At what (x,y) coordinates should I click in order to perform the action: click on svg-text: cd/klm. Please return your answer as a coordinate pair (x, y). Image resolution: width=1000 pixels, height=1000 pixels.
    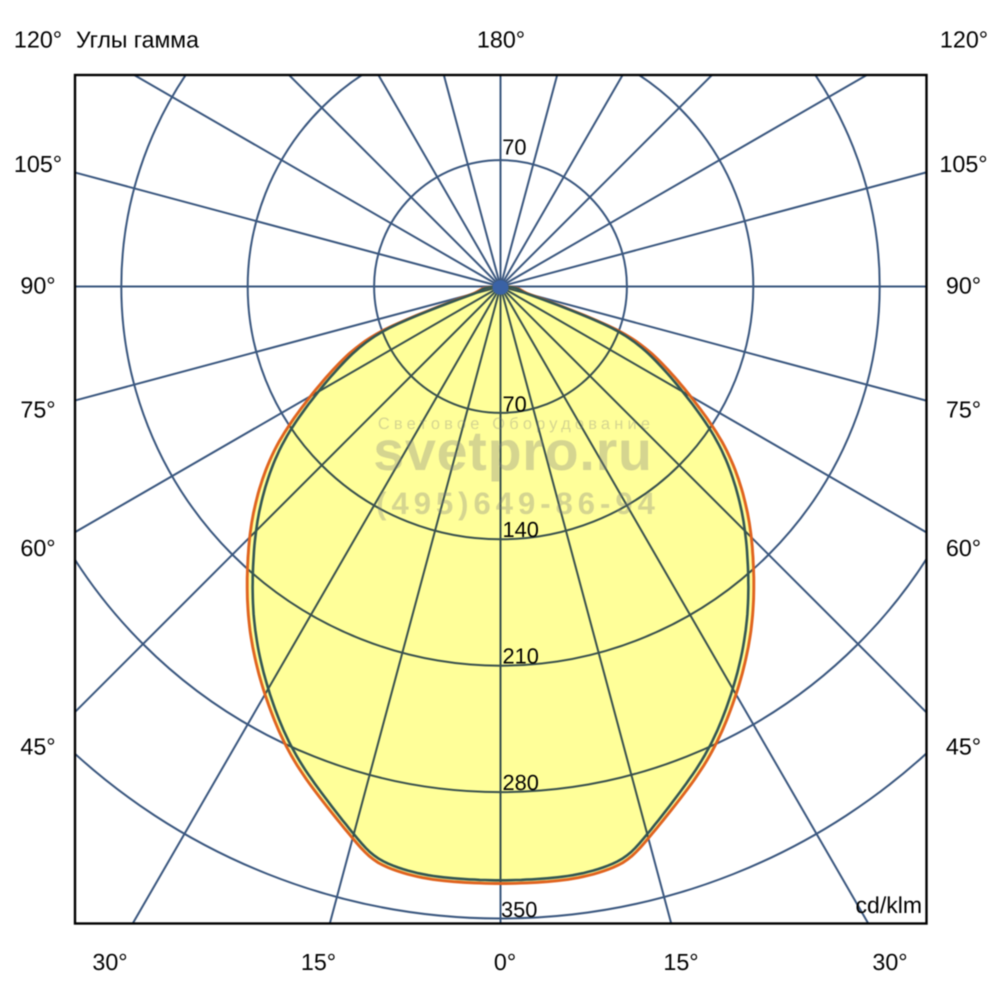
    Looking at the image, I should click on (889, 905).